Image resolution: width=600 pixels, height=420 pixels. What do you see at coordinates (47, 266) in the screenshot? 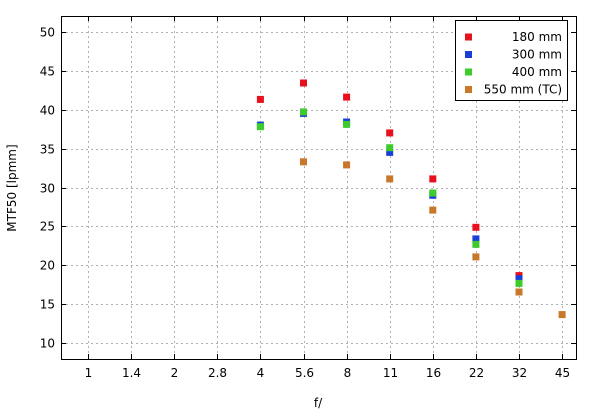
I see `y-tick-label: 20` at bounding box center [47, 266].